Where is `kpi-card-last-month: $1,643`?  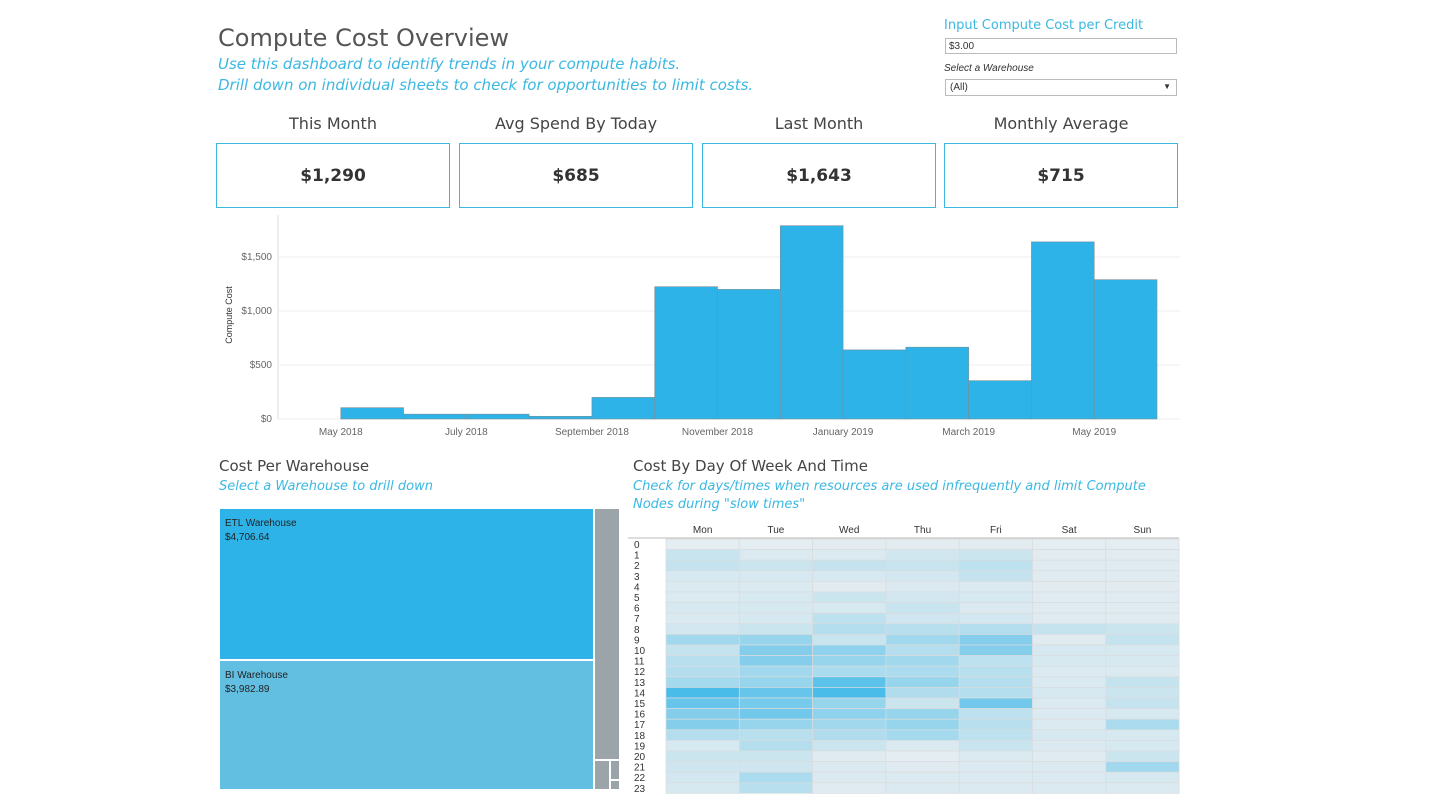 kpi-card-last-month: $1,643 is located at coordinates (819, 175).